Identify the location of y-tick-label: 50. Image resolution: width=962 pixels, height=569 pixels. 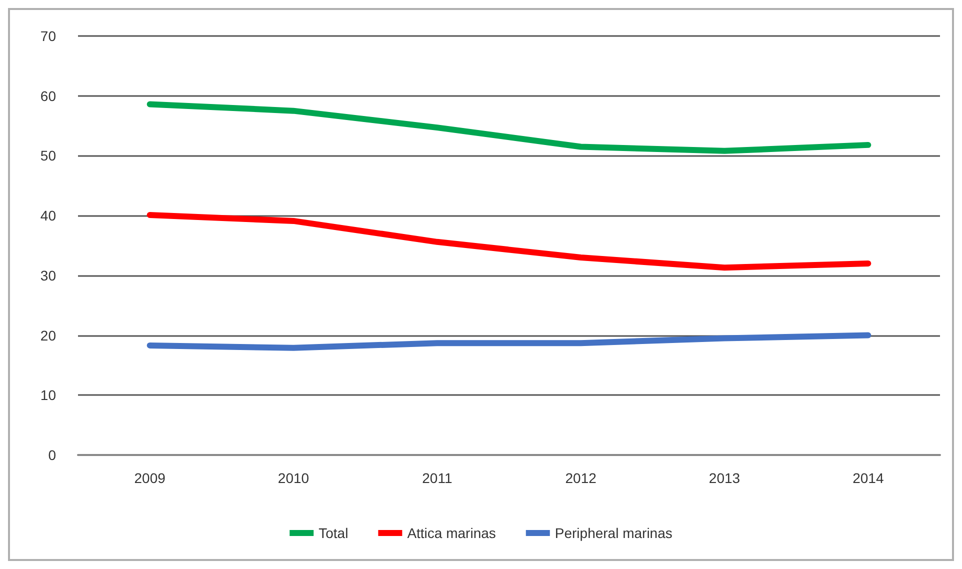
(48, 156).